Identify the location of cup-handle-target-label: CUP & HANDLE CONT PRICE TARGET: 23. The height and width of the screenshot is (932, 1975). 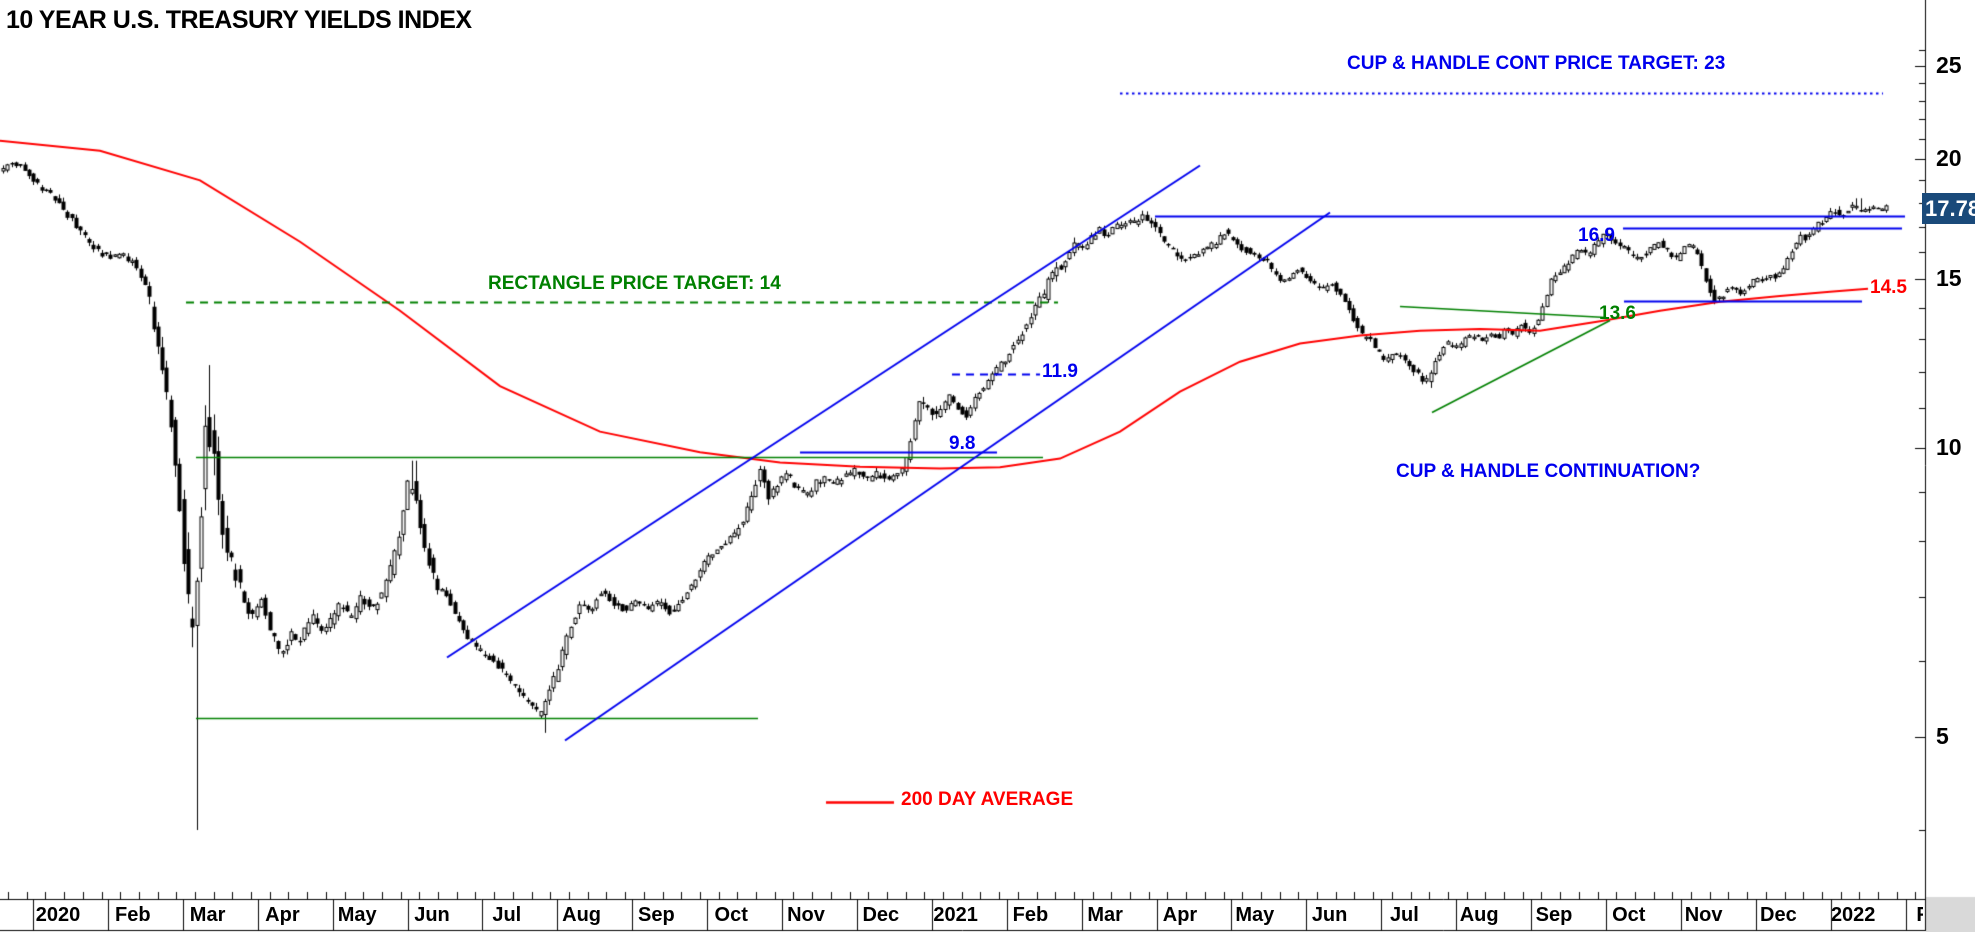
(1536, 63).